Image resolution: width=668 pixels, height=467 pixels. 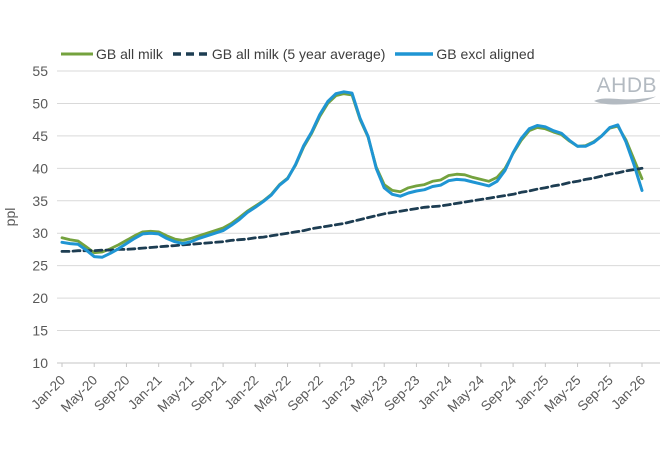 I want to click on y-tick-label: 25, so click(x=40, y=266).